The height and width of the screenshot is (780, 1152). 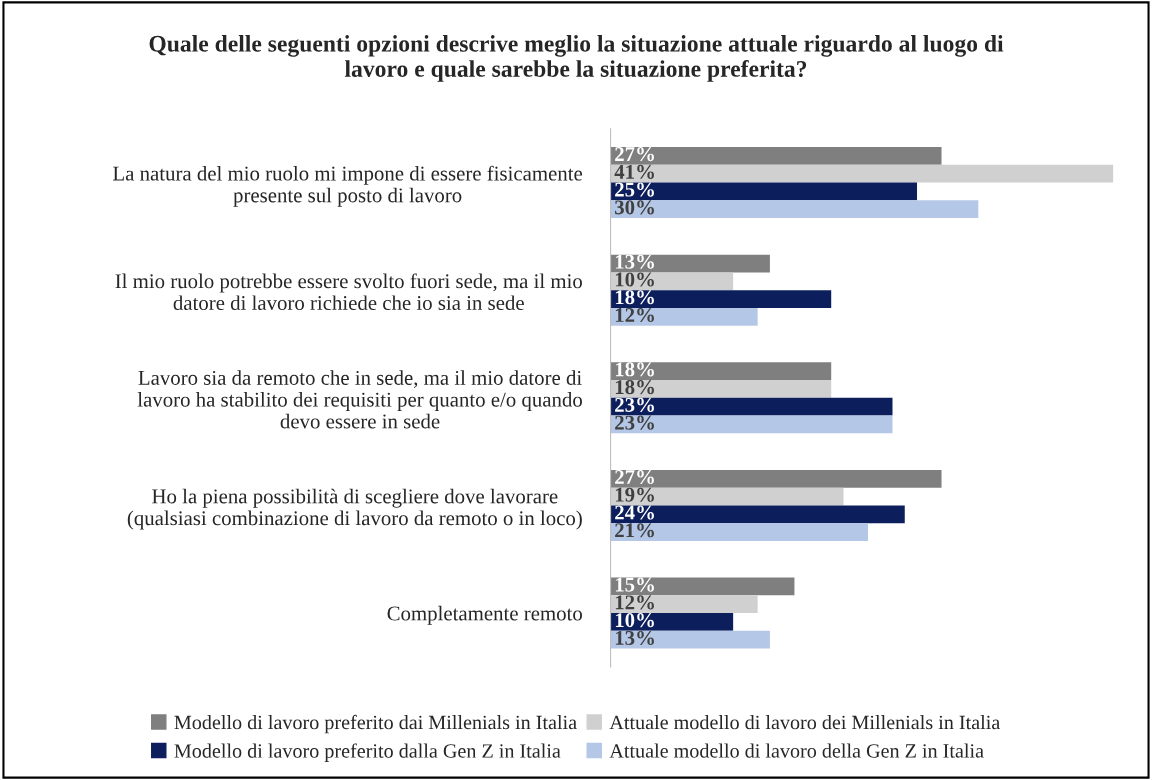 I want to click on y-tick-label: Completamente remoto, so click(x=484, y=615).